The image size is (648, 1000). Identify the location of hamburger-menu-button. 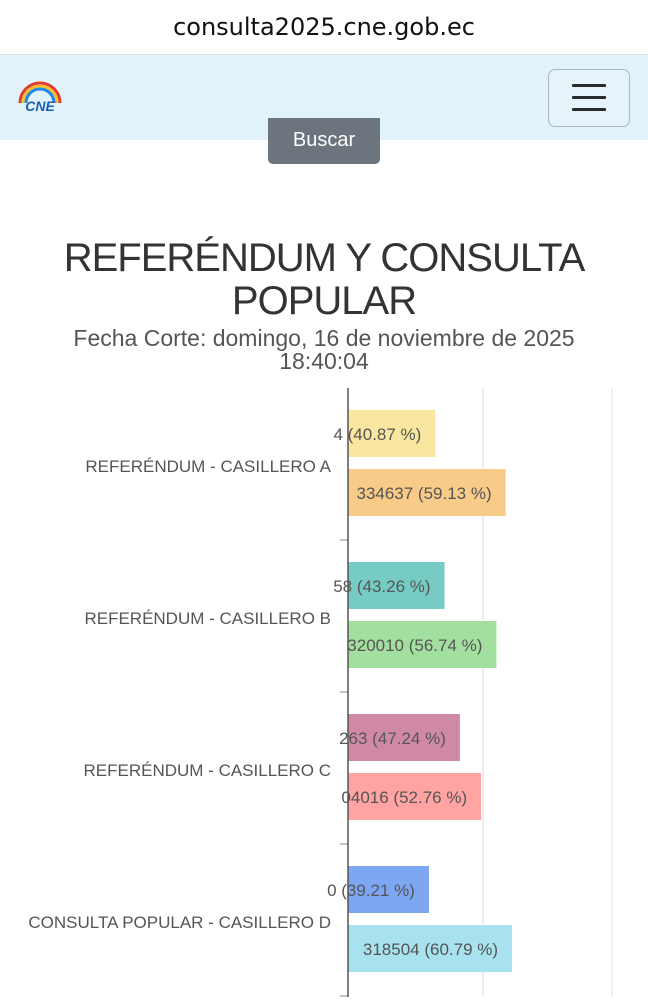
(589, 98).